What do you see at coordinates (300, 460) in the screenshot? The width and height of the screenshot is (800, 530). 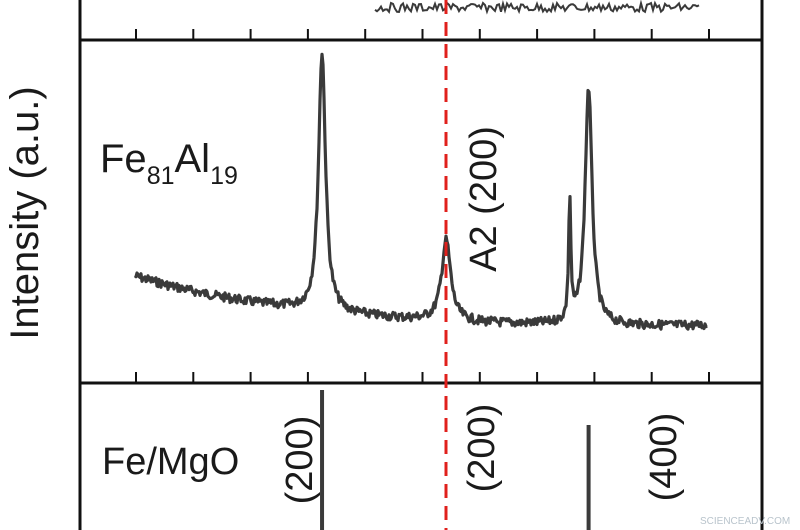 I see `bottom-annotation-200-left: (200)` at bounding box center [300, 460].